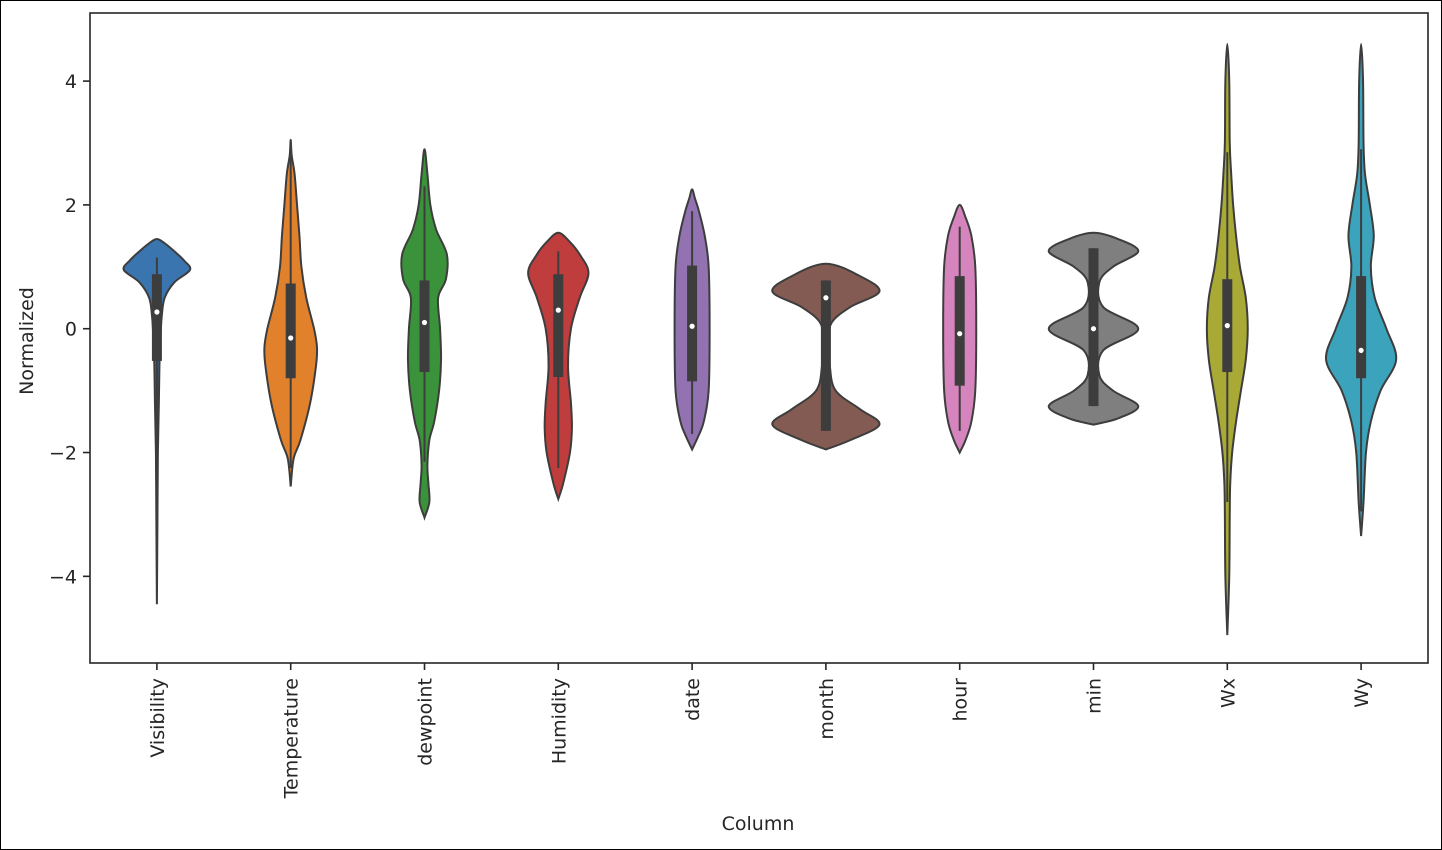 Image resolution: width=1442 pixels, height=850 pixels. Describe the element at coordinates (559, 721) in the screenshot. I see `x-tick-label-humidity: Humidity` at that location.